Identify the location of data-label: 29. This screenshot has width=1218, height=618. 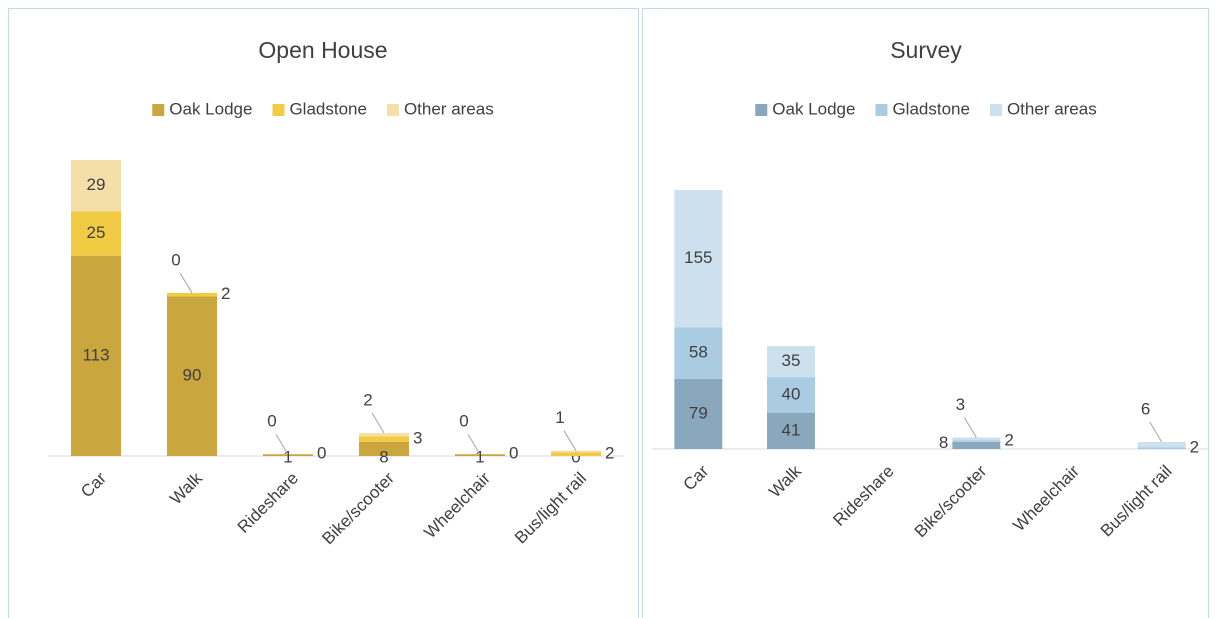
(96, 184).